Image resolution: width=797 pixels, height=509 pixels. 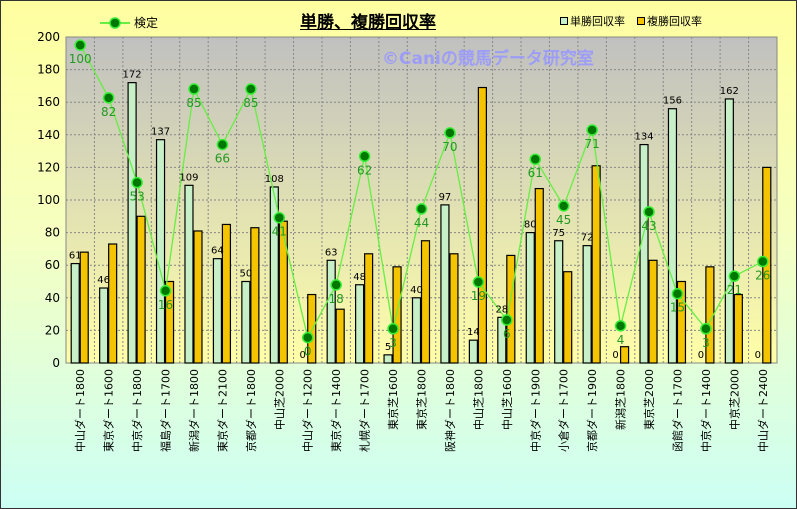 What do you see at coordinates (217, 251) in the screenshot?
I see `data-label-tansho: 64` at bounding box center [217, 251].